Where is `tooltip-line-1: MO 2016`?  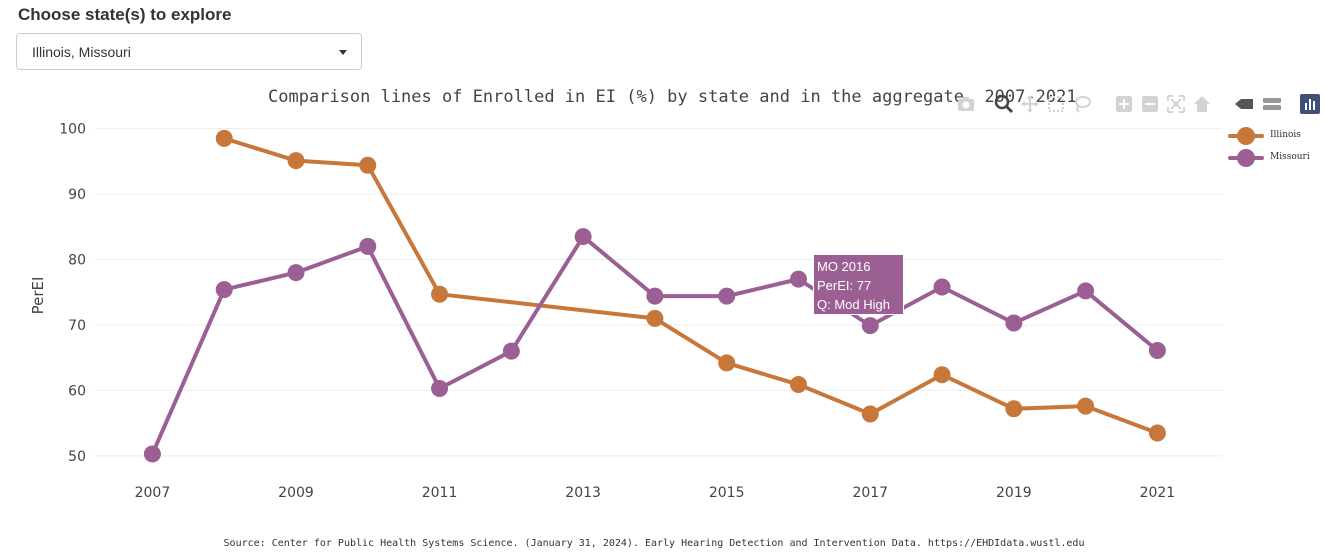 tooltip-line-1: MO 2016 is located at coordinates (844, 266).